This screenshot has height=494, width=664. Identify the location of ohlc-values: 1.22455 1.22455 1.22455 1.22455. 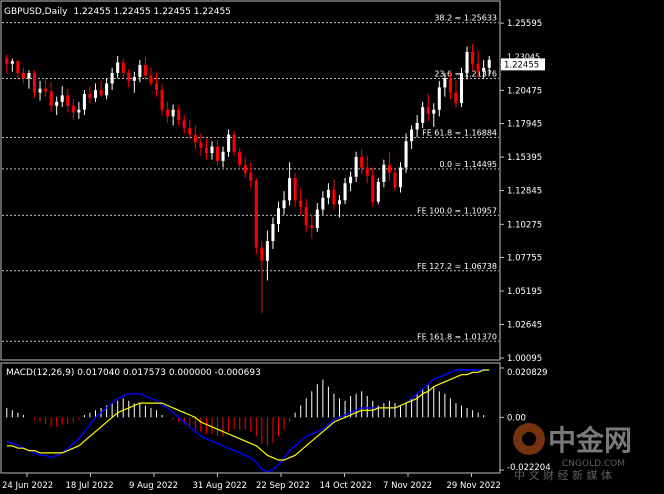
(151, 12).